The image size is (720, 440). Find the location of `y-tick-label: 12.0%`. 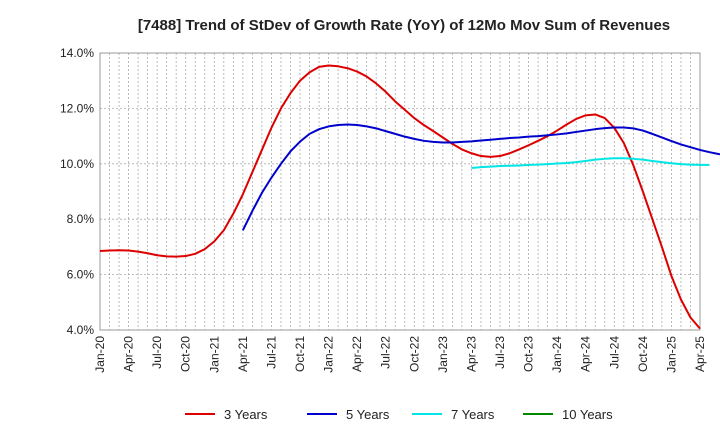

y-tick-label: 12.0% is located at coordinates (77, 108).